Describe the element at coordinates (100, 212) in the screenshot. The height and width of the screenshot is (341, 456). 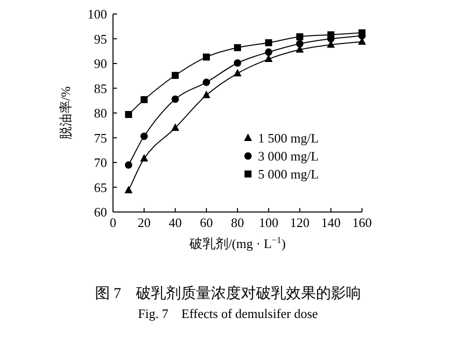
I see `y-tick-label: 60` at that location.